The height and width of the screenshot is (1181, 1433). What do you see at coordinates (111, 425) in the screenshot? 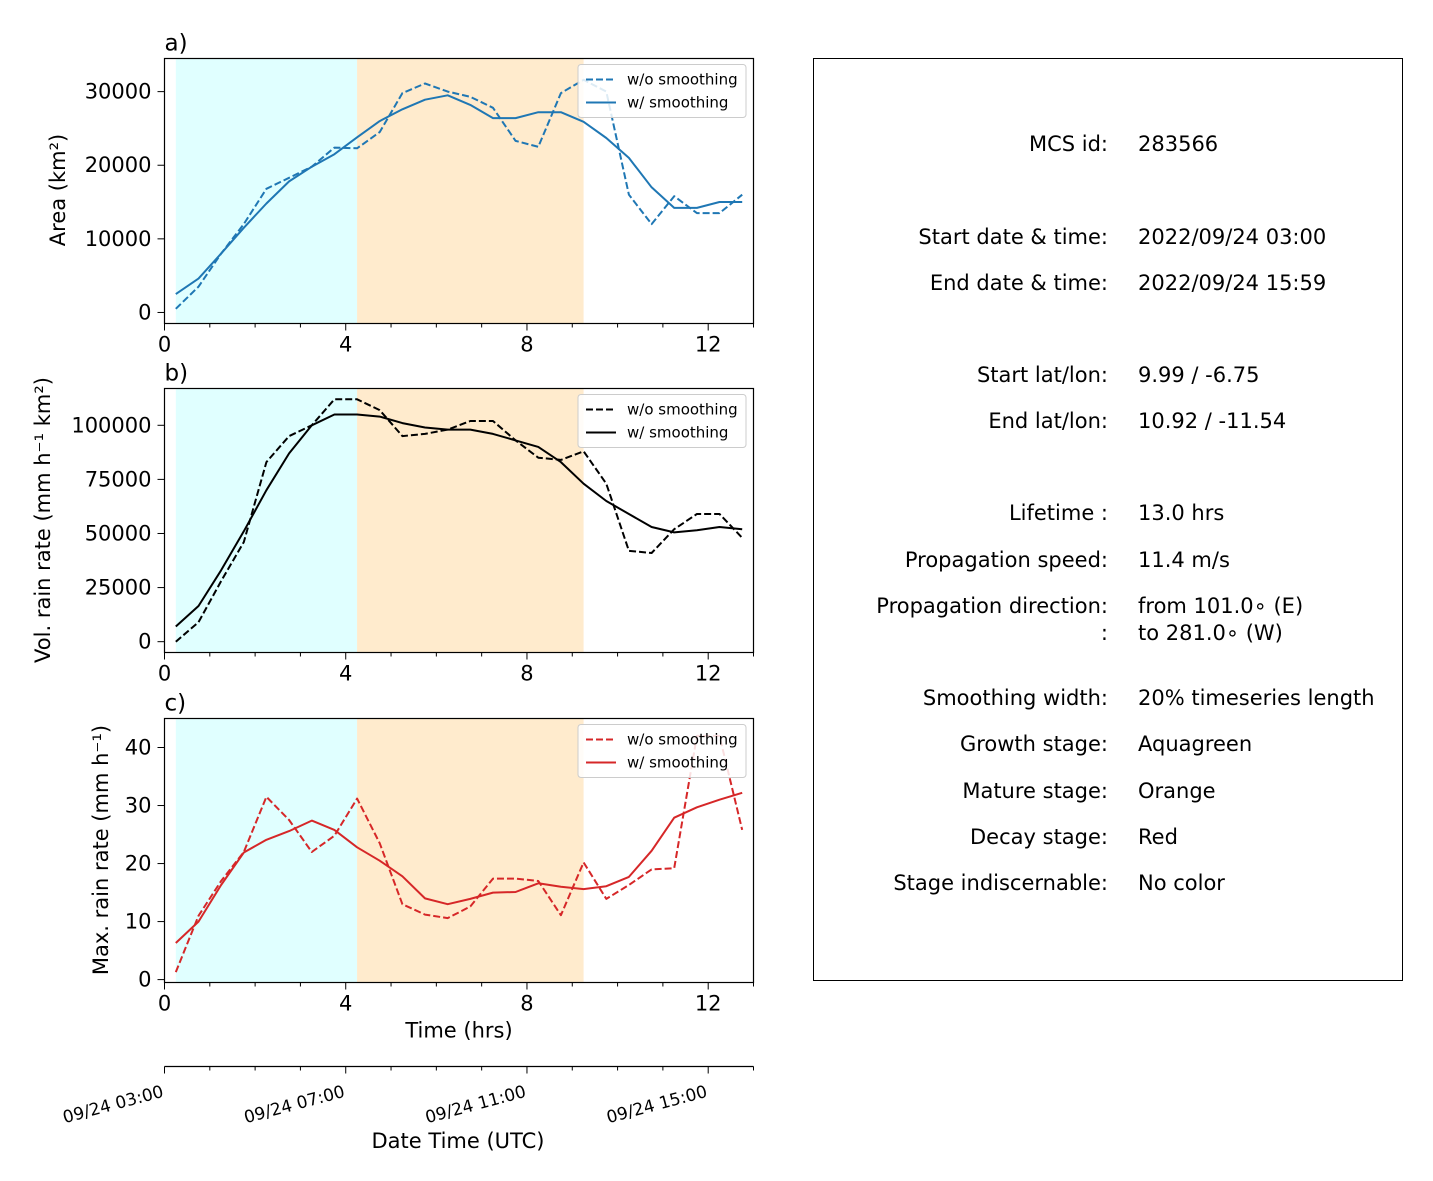
I see `y-tick-label: 100000` at bounding box center [111, 425].